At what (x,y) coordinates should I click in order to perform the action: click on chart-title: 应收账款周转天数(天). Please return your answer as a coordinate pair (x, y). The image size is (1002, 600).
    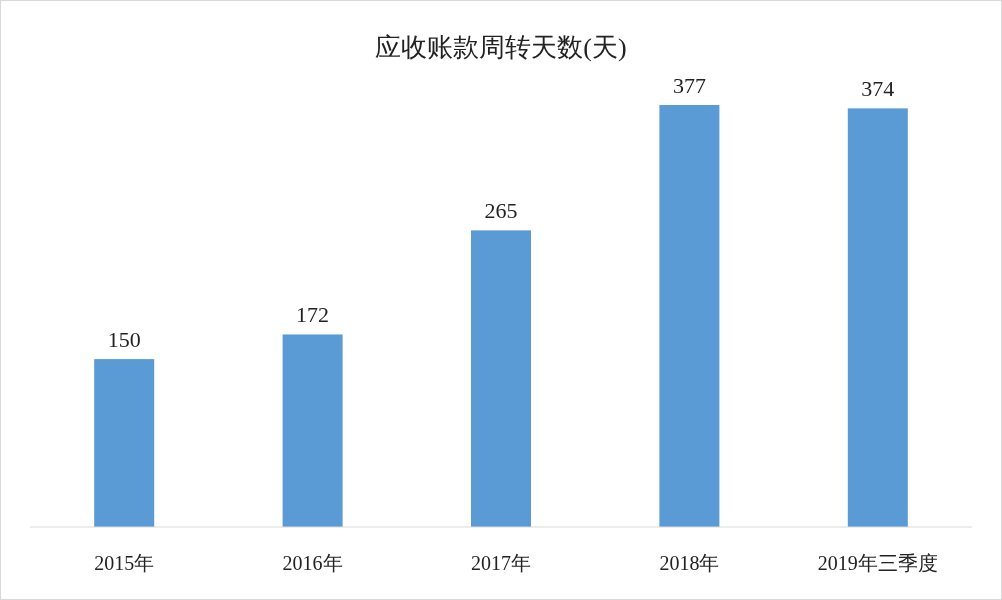
    Looking at the image, I should click on (501, 47).